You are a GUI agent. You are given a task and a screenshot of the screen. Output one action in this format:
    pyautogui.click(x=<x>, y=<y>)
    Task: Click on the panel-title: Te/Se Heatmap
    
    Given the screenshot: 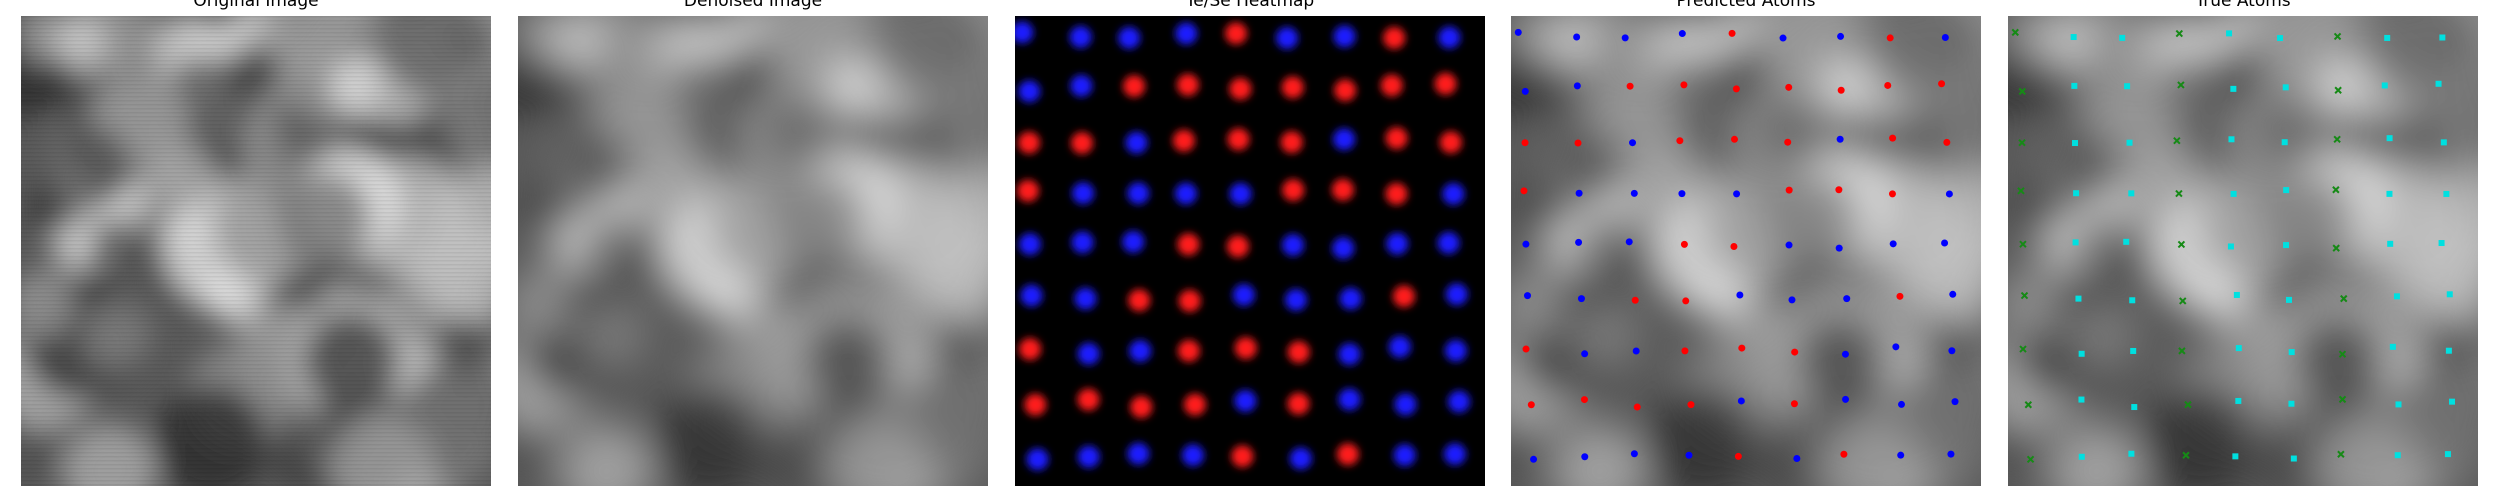 What is the action you would take?
    pyautogui.click(x=1249, y=5)
    